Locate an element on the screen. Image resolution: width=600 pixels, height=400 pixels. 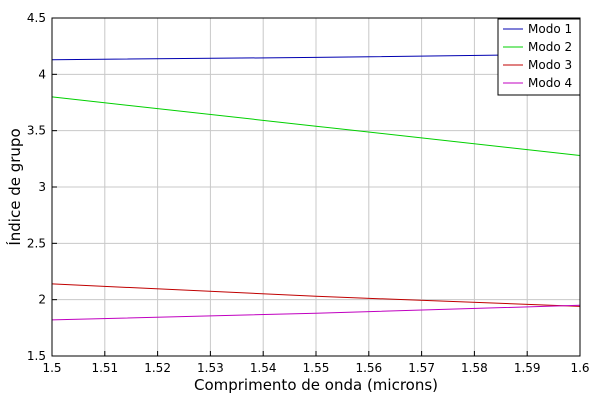
y-tick-label: 2.5 is located at coordinates (36, 243).